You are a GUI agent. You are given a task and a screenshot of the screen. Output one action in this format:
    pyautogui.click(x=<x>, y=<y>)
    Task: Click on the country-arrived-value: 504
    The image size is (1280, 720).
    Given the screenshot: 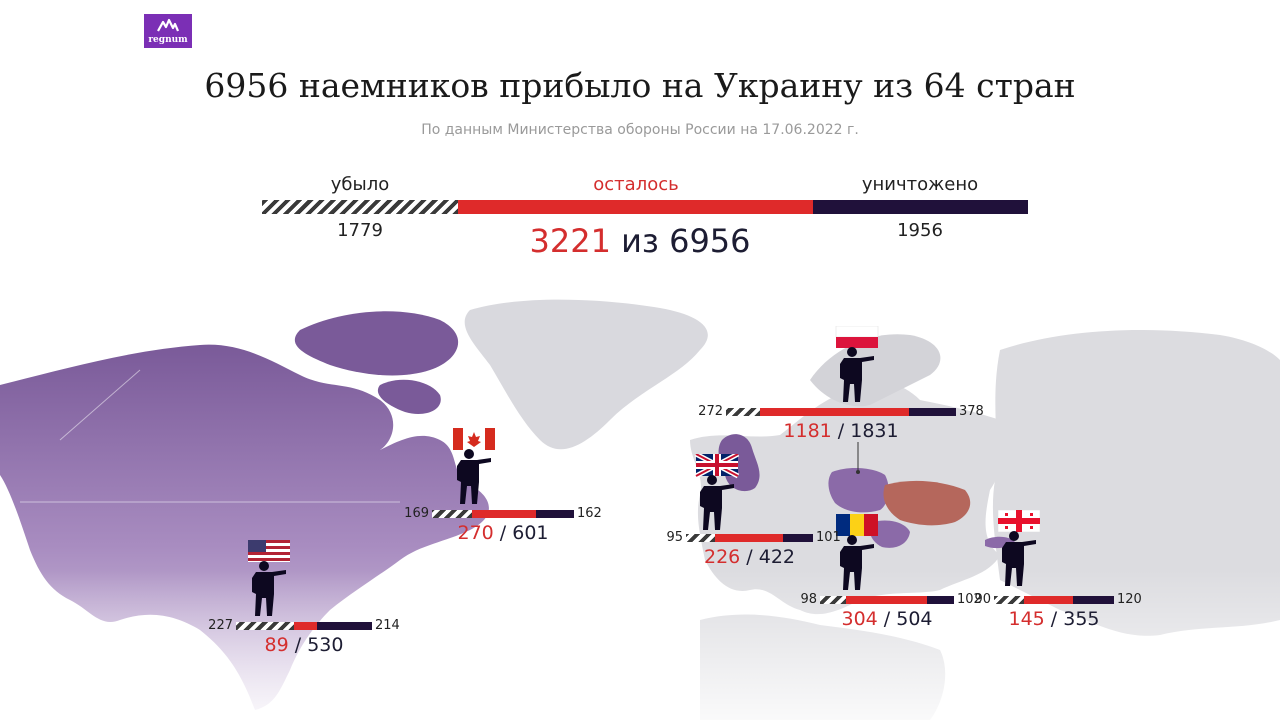 What is the action you would take?
    pyautogui.click(x=914, y=619)
    